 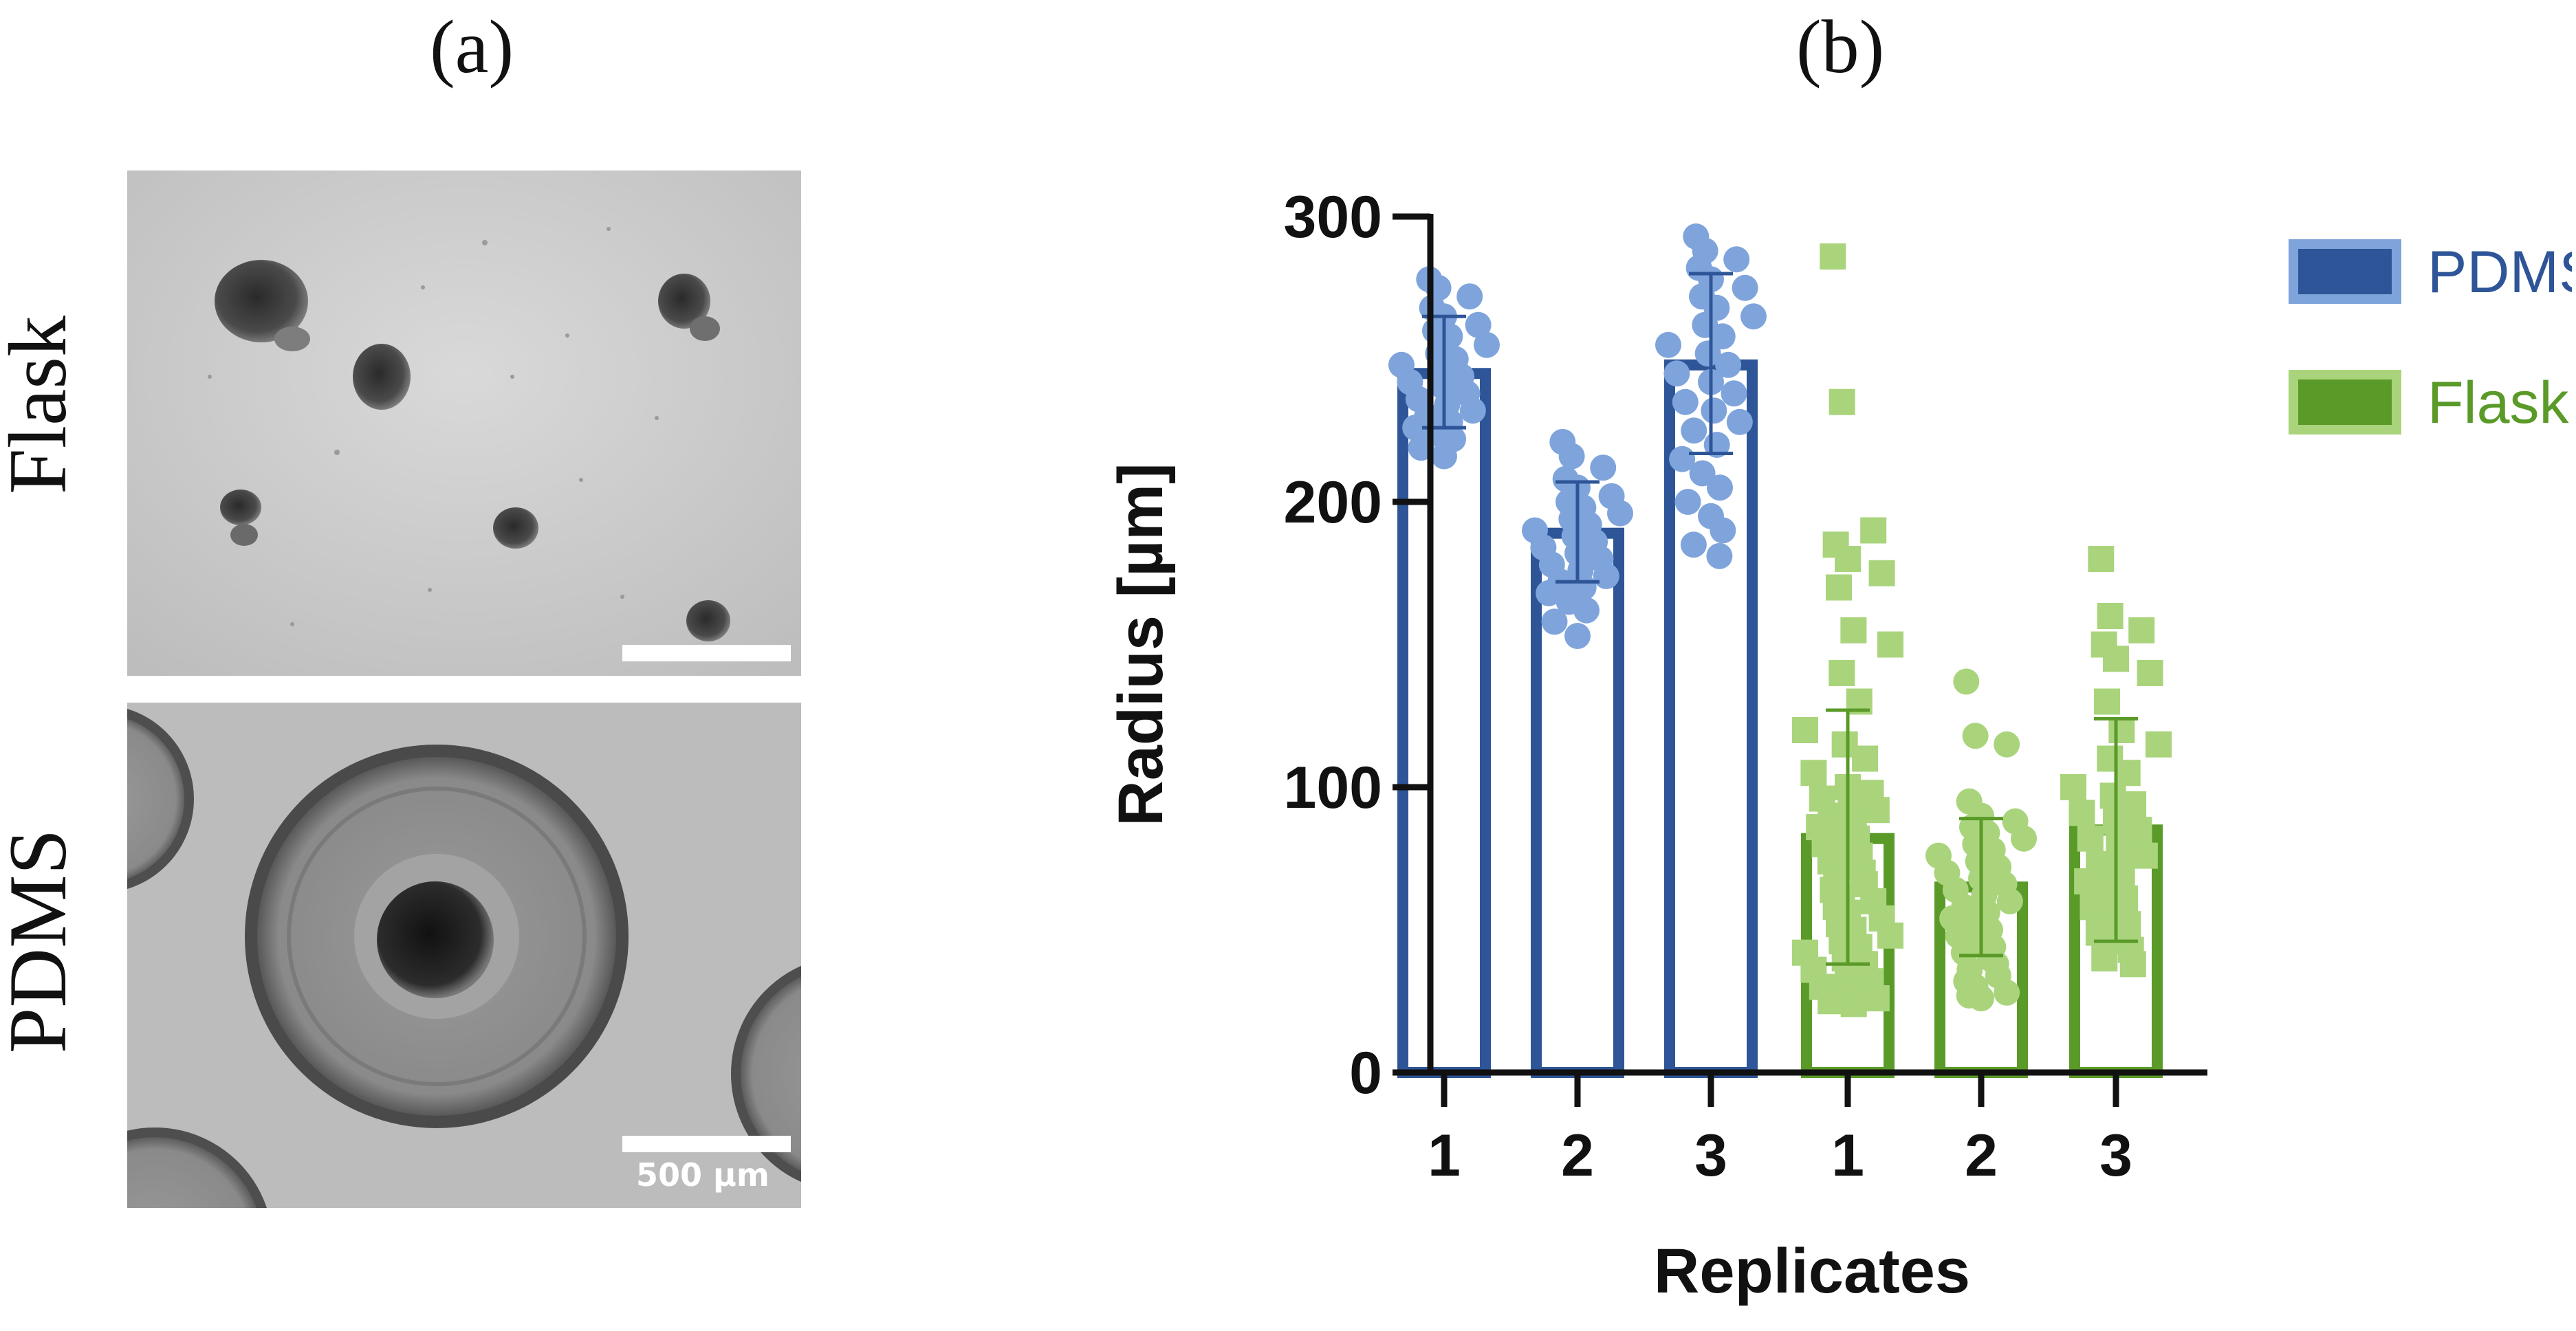 What do you see at coordinates (702, 1175) in the screenshot?
I see `scale-bar-label: 500 µm` at bounding box center [702, 1175].